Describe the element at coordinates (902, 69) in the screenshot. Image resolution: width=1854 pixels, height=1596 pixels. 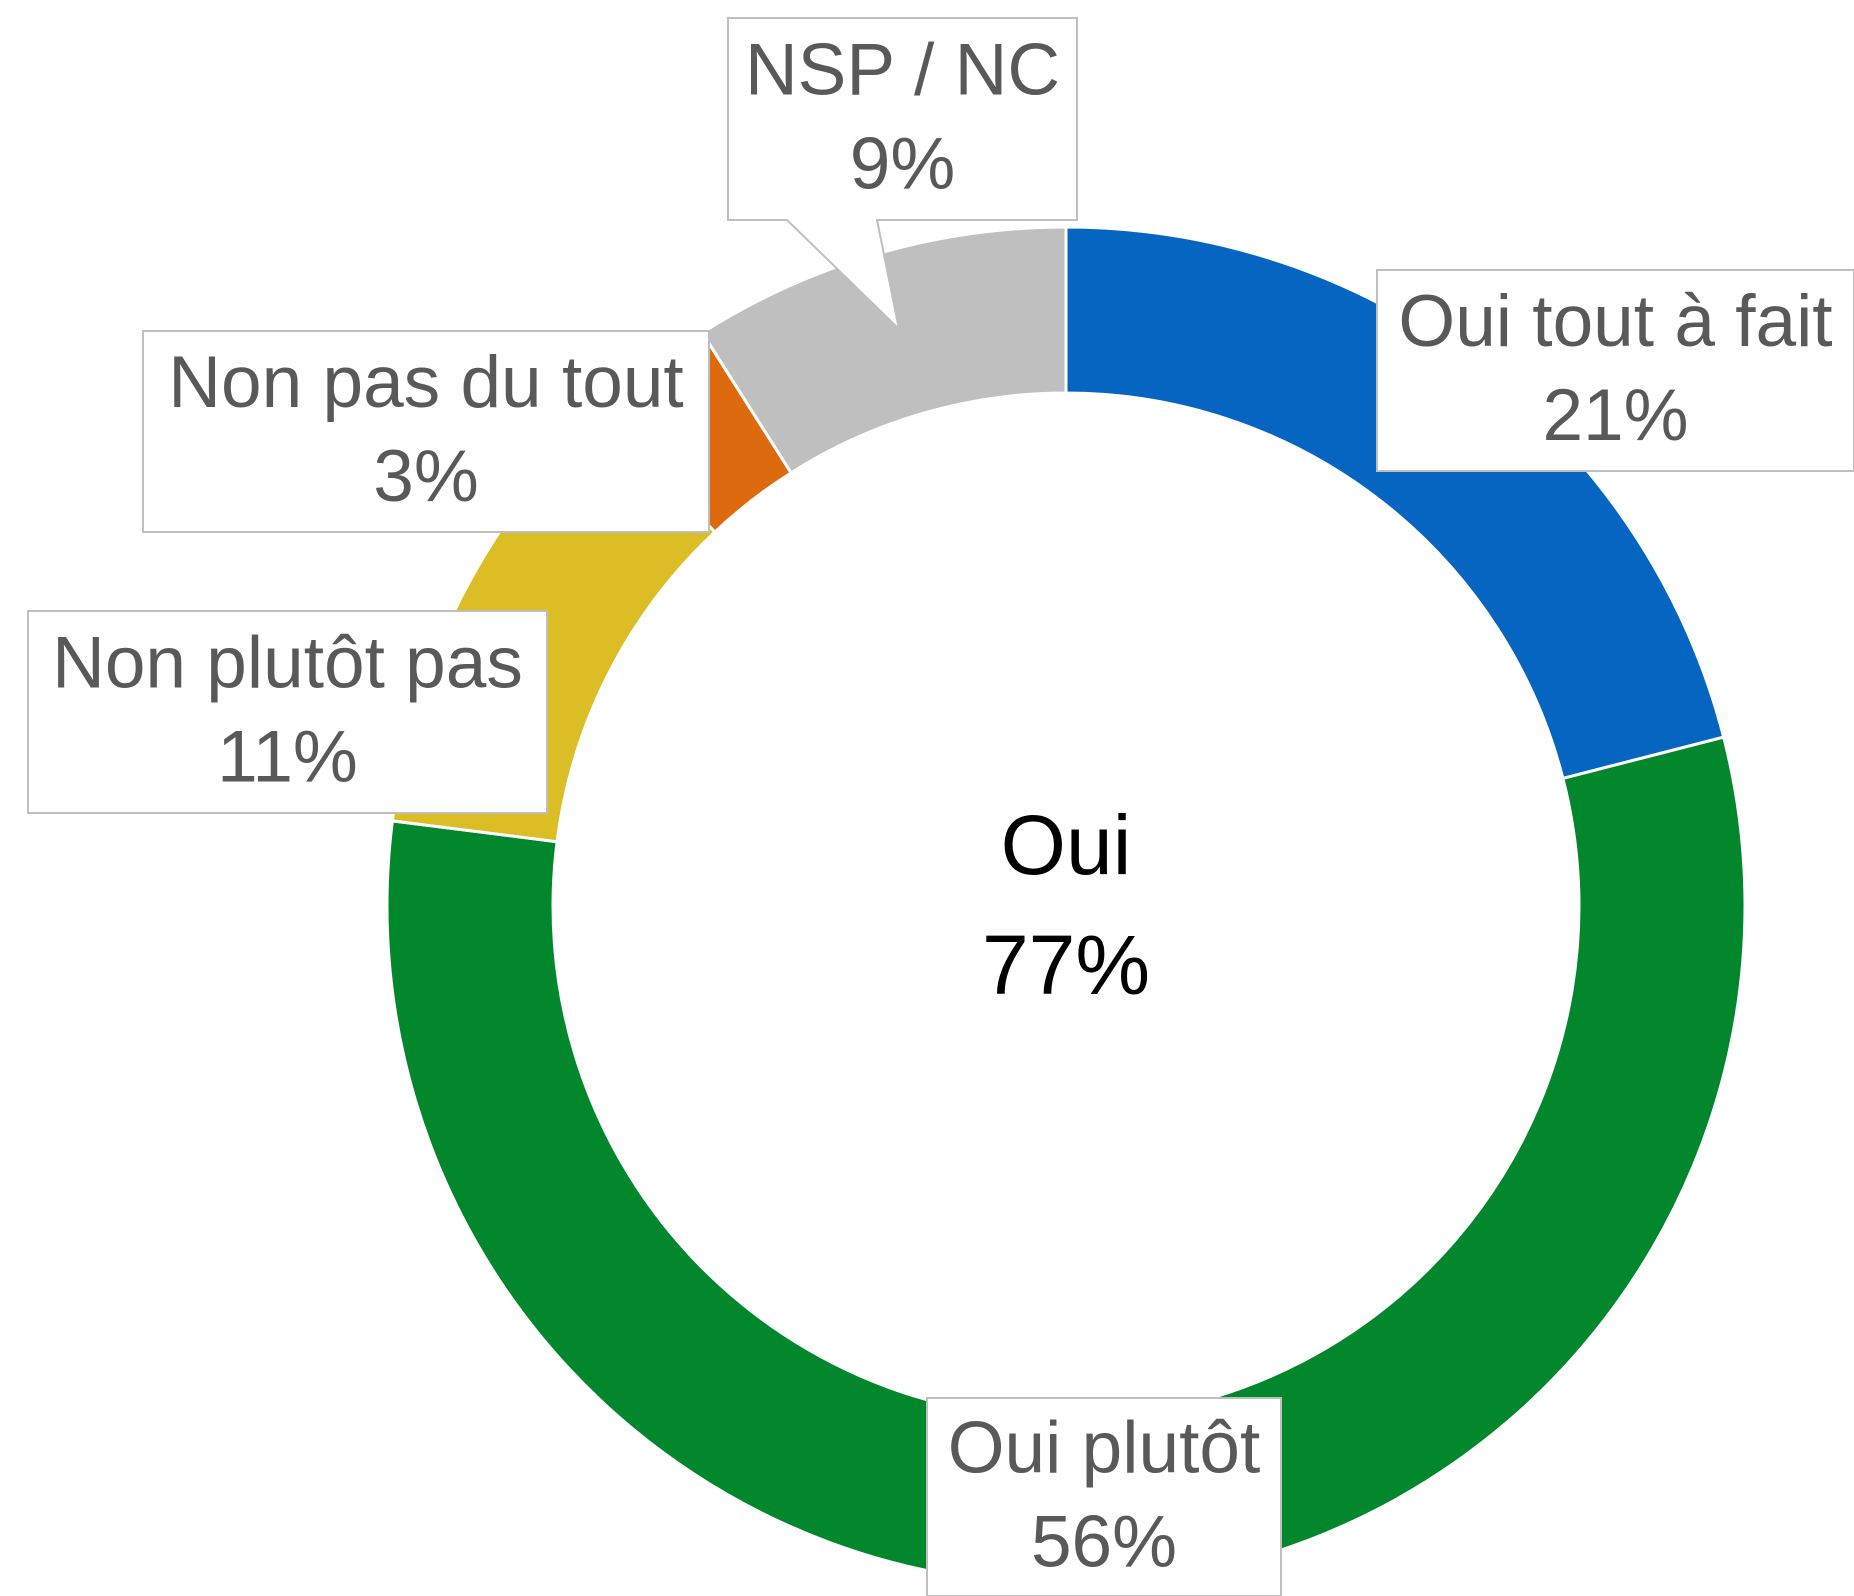
I see `category-label: NSP / NC` at that location.